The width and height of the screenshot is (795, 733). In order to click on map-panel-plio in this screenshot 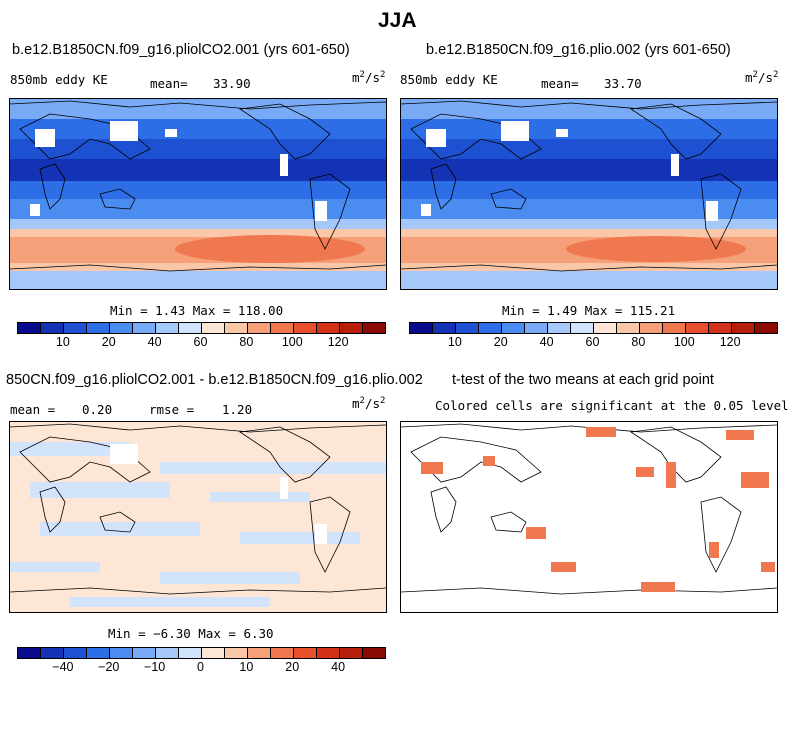, I will do `click(589, 194)`.